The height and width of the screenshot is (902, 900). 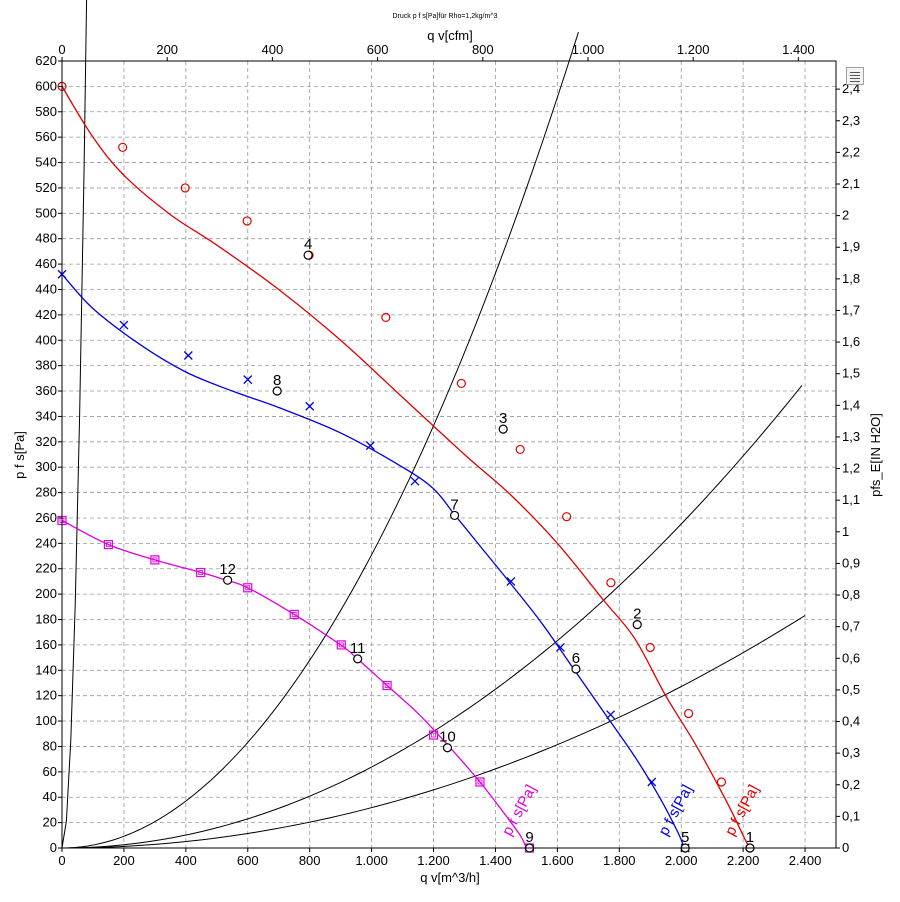 I want to click on x2-tick-label: 400, so click(x=273, y=49).